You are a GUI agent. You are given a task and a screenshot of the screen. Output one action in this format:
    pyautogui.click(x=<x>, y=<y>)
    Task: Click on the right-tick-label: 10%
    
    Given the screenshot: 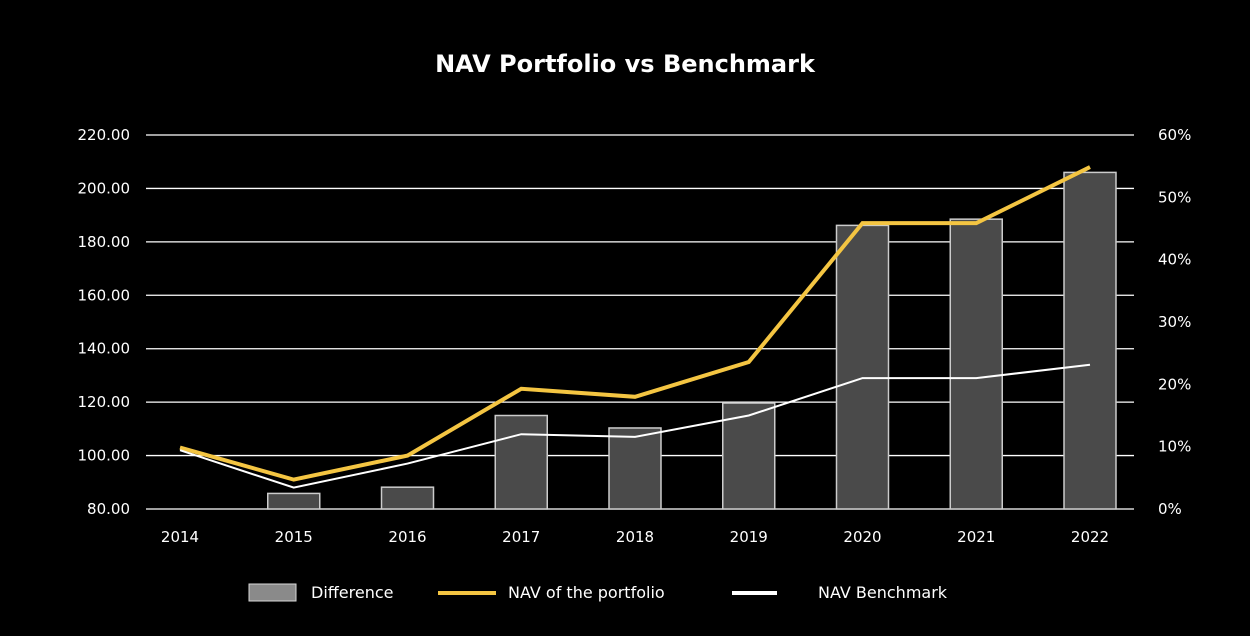 What is the action you would take?
    pyautogui.click(x=1174, y=447)
    